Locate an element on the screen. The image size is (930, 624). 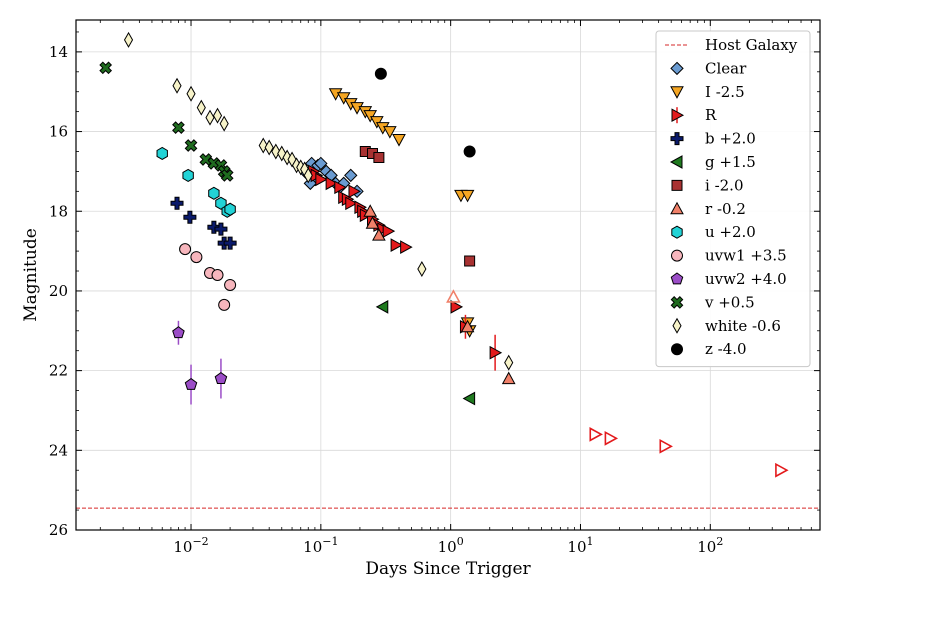
legend-label: white -0.6 is located at coordinates (743, 326).